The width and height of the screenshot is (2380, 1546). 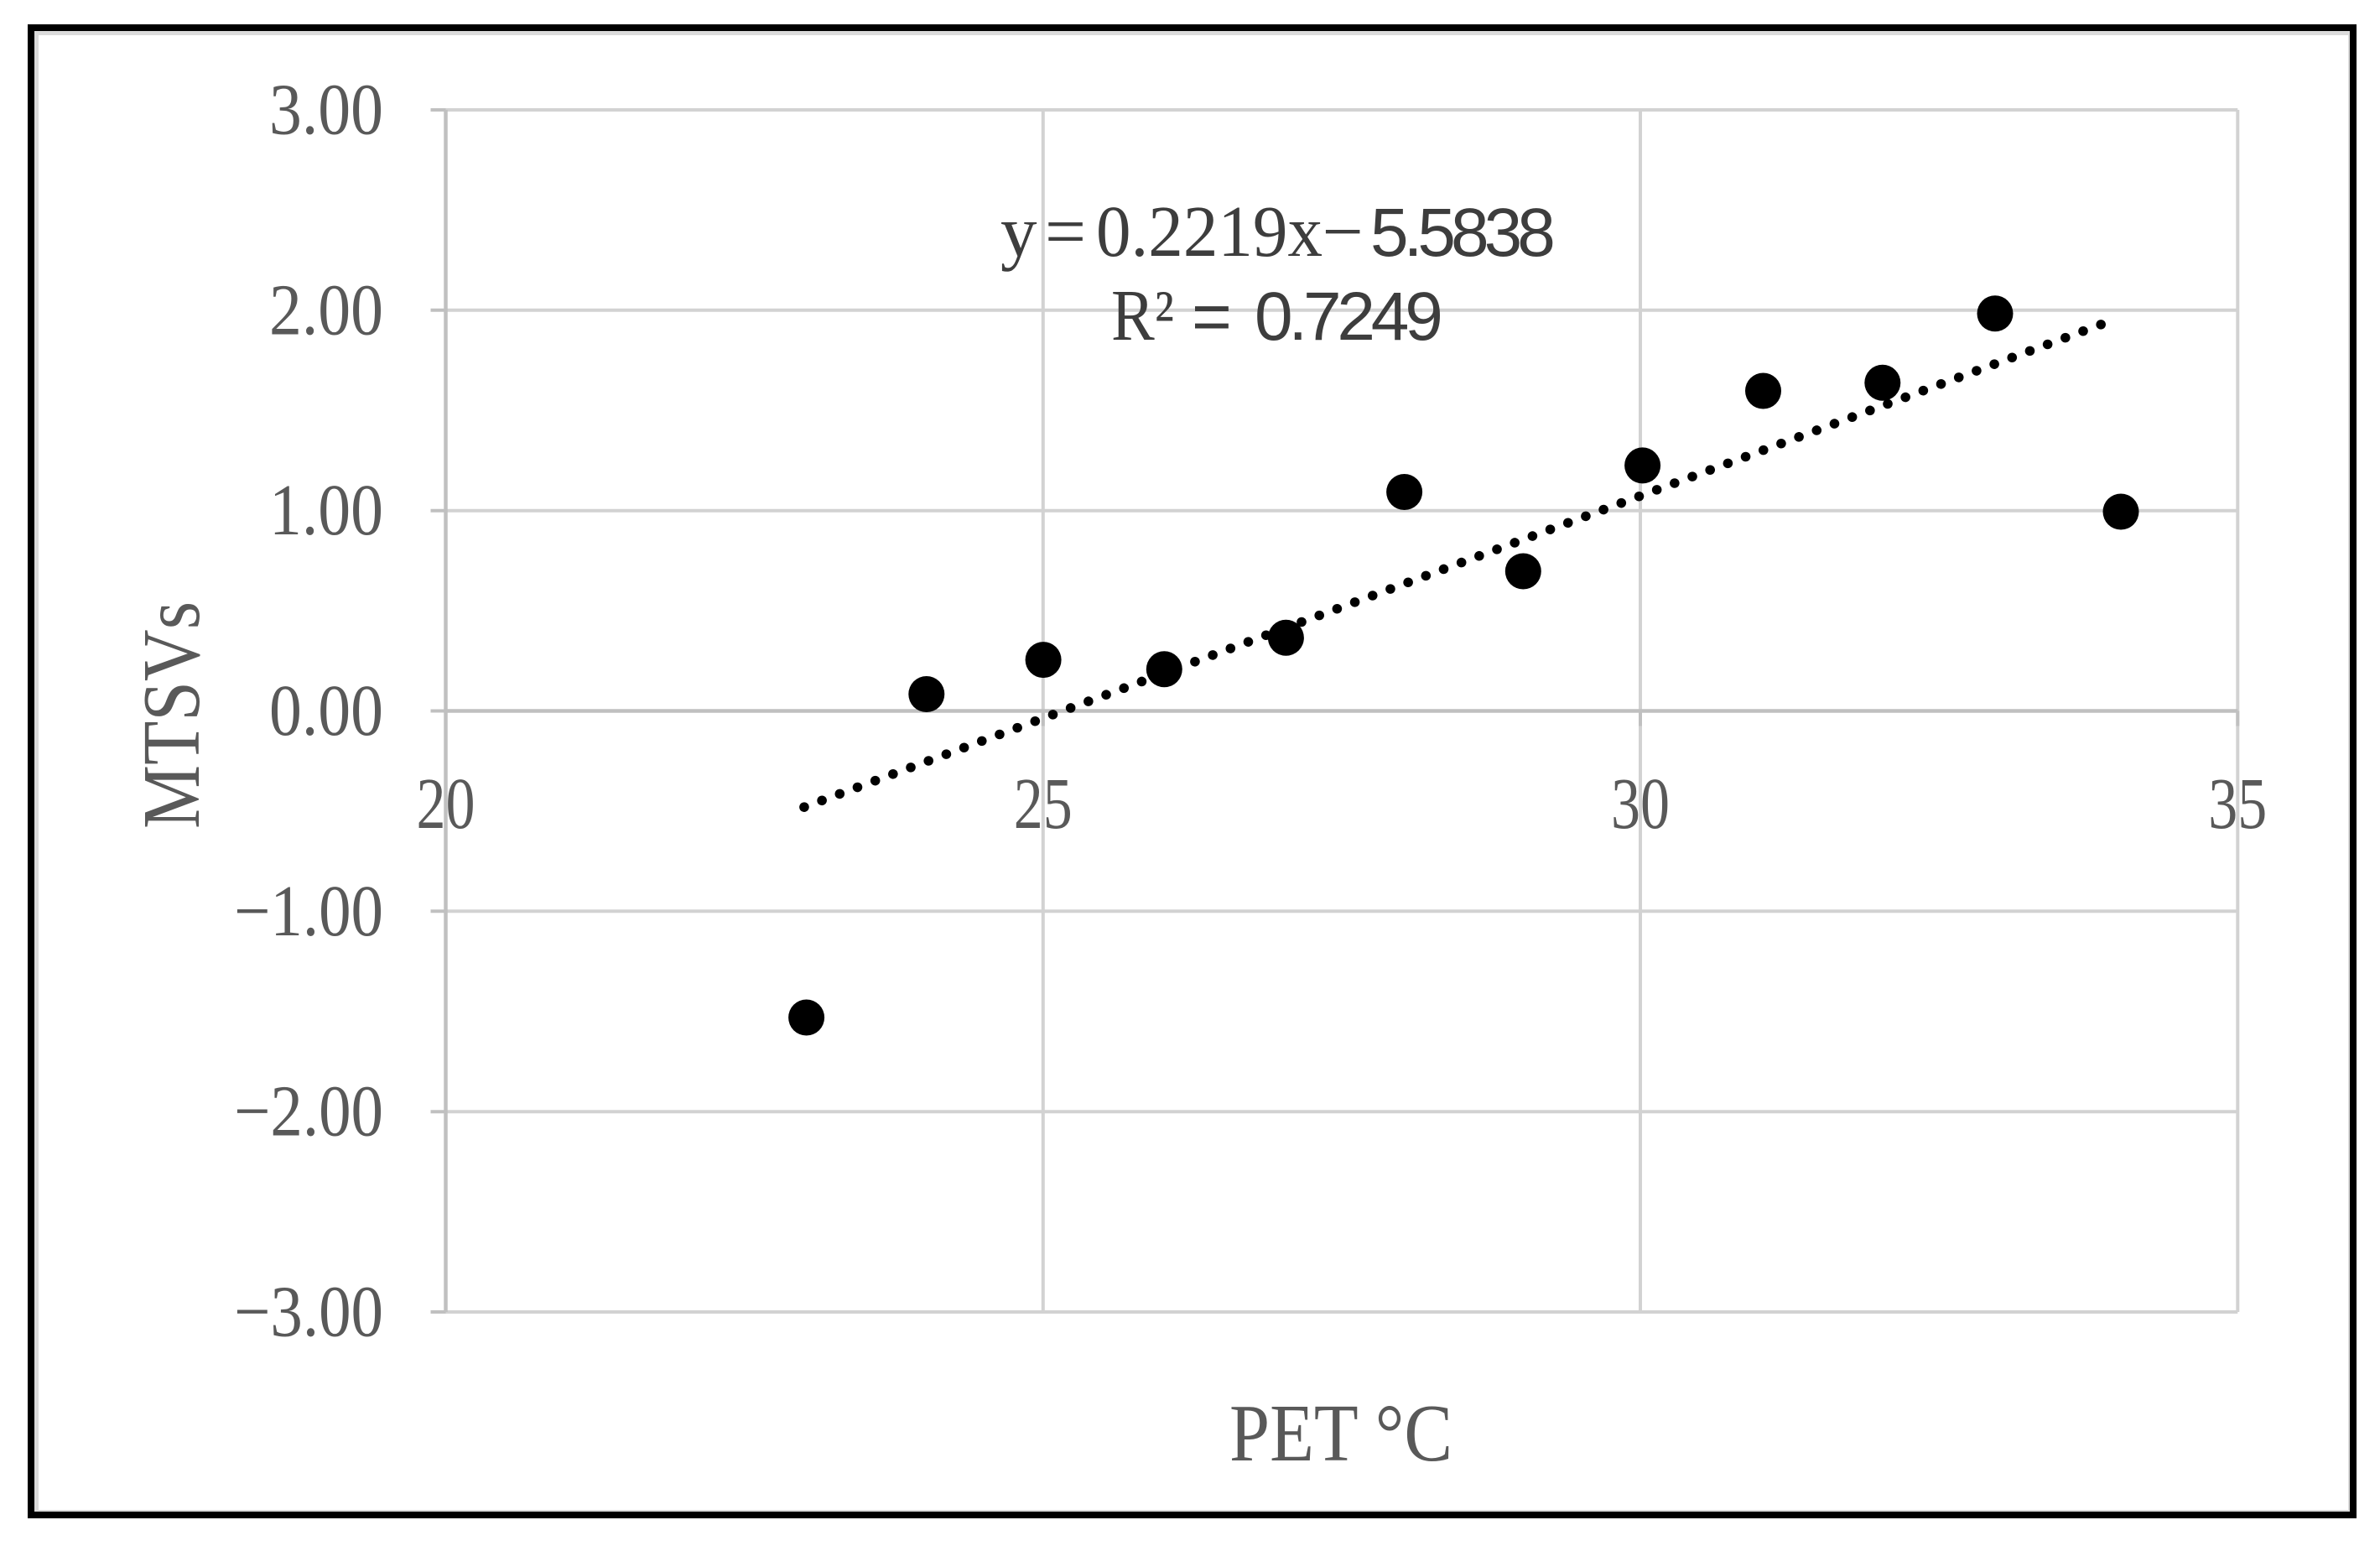 What do you see at coordinates (1018, 231) in the screenshot?
I see `svg-text: y` at bounding box center [1018, 231].